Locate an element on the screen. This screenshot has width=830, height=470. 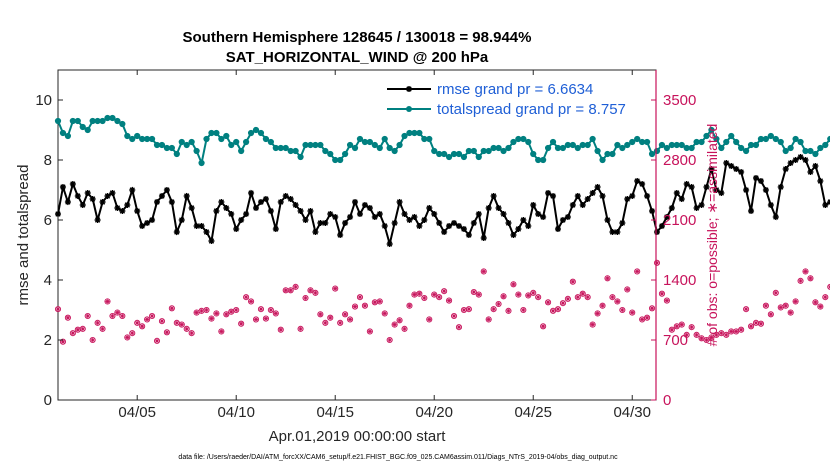
x-tick-label: 04/15 is located at coordinates (335, 412).